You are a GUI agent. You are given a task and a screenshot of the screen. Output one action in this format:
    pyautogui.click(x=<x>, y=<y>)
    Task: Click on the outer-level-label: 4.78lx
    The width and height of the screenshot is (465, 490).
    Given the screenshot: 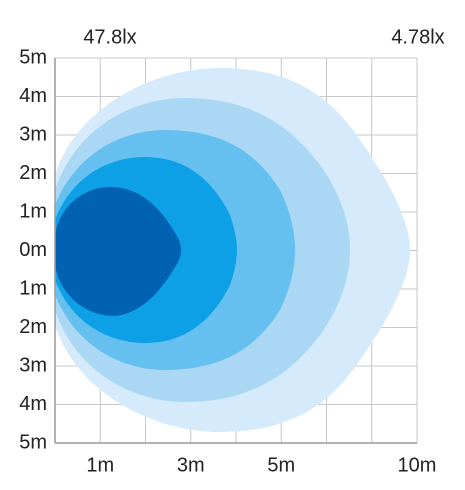 What is the action you would take?
    pyautogui.click(x=417, y=37)
    